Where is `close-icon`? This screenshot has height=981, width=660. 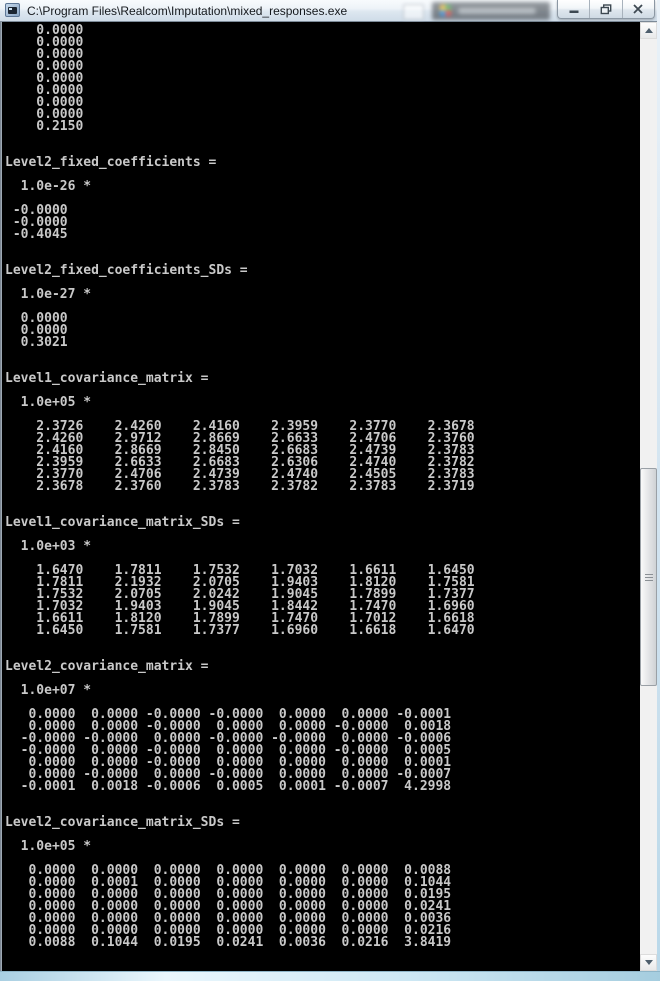 close-icon is located at coordinates (638, 9).